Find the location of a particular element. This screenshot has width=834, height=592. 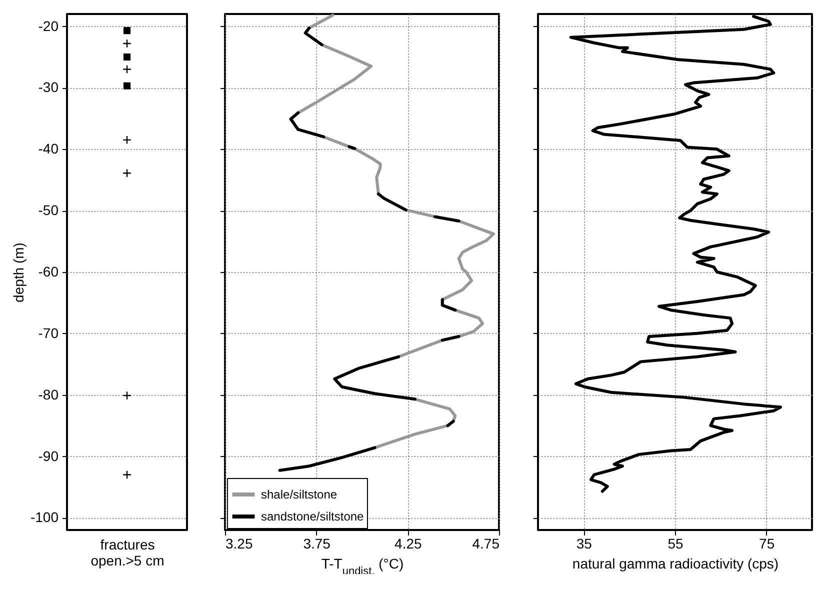

x-tick-label: 75 is located at coordinates (767, 544).